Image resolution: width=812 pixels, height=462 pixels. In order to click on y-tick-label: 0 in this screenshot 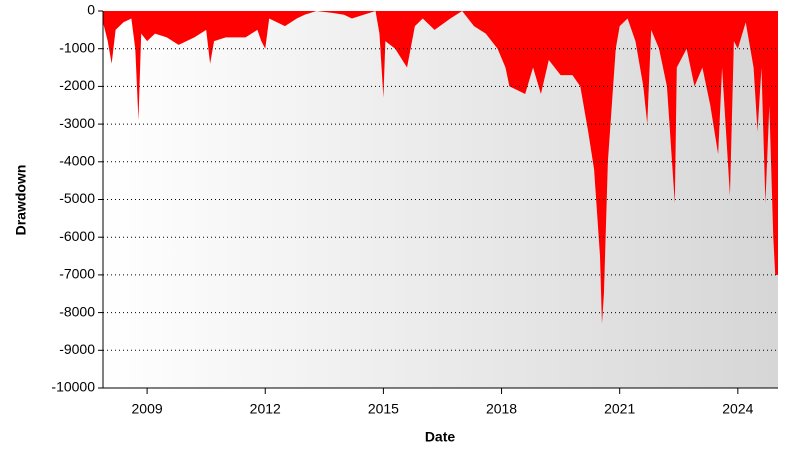, I will do `click(91, 10)`.